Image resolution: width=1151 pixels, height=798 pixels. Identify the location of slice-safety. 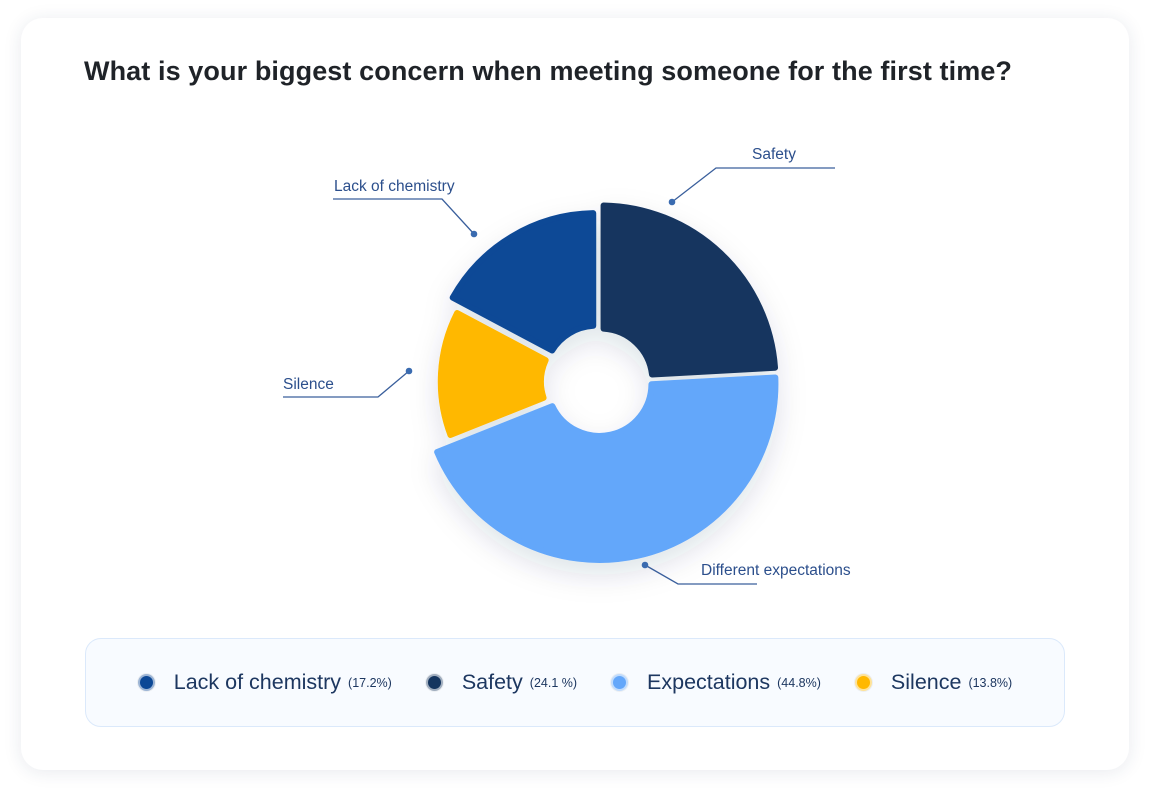
(689, 290).